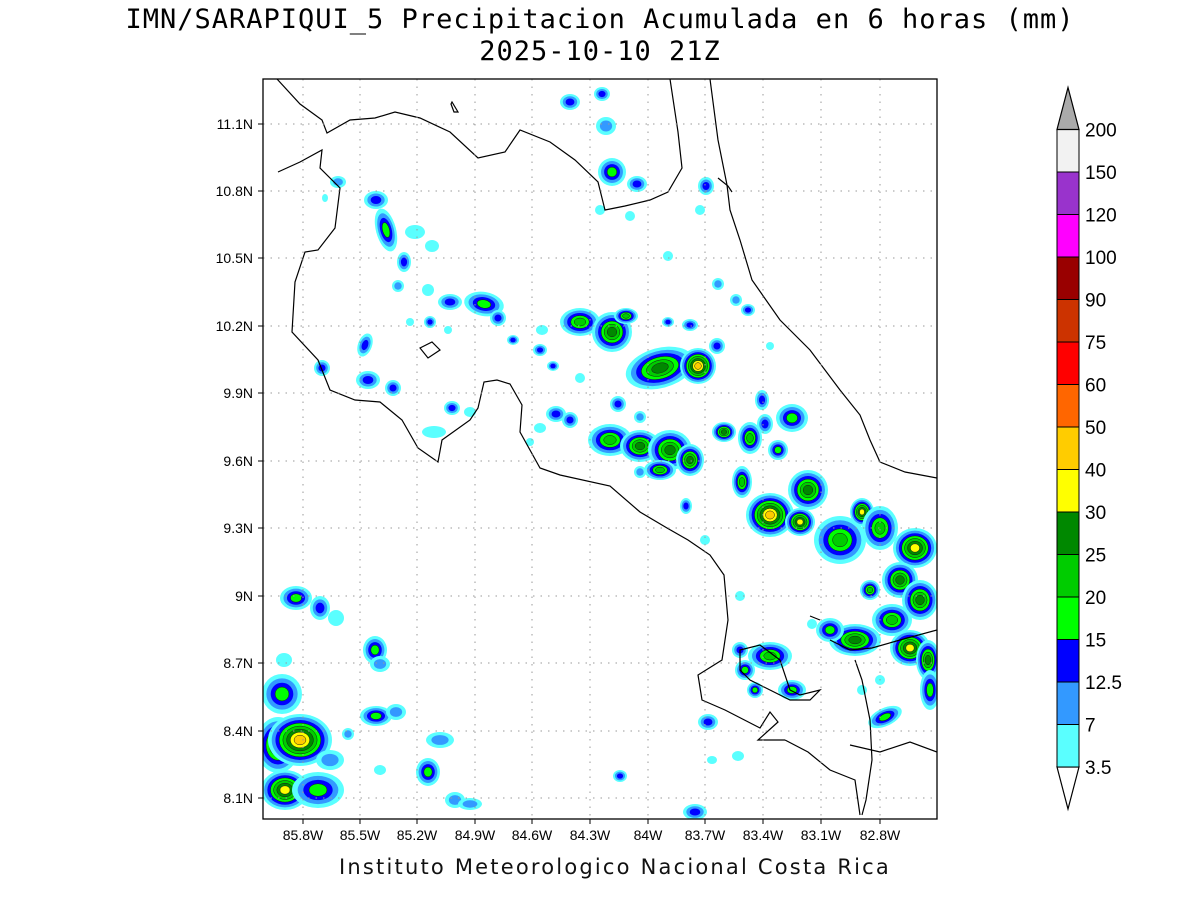 The width and height of the screenshot is (1200, 900). Describe the element at coordinates (532, 835) in the screenshot. I see `lon-tick-label: 84.6W` at that location.